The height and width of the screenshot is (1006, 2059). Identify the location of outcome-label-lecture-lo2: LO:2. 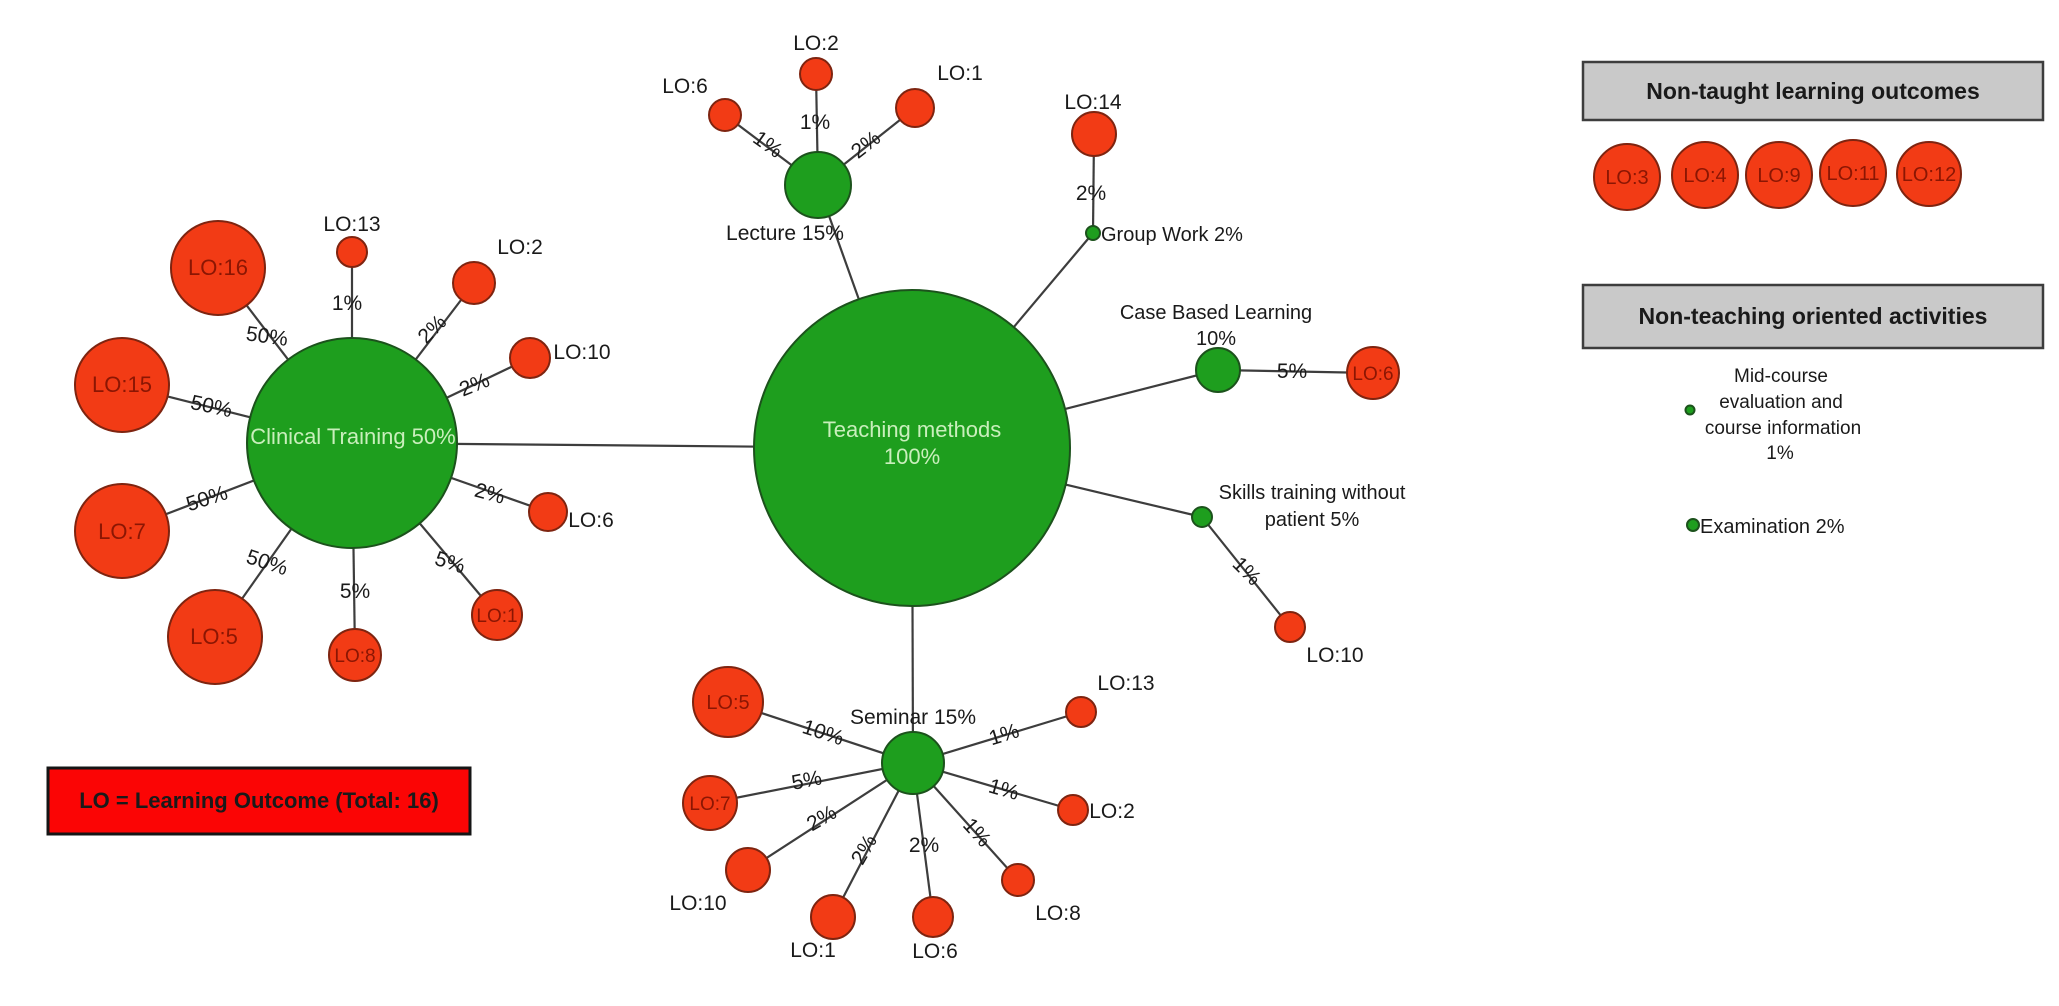
(816, 43).